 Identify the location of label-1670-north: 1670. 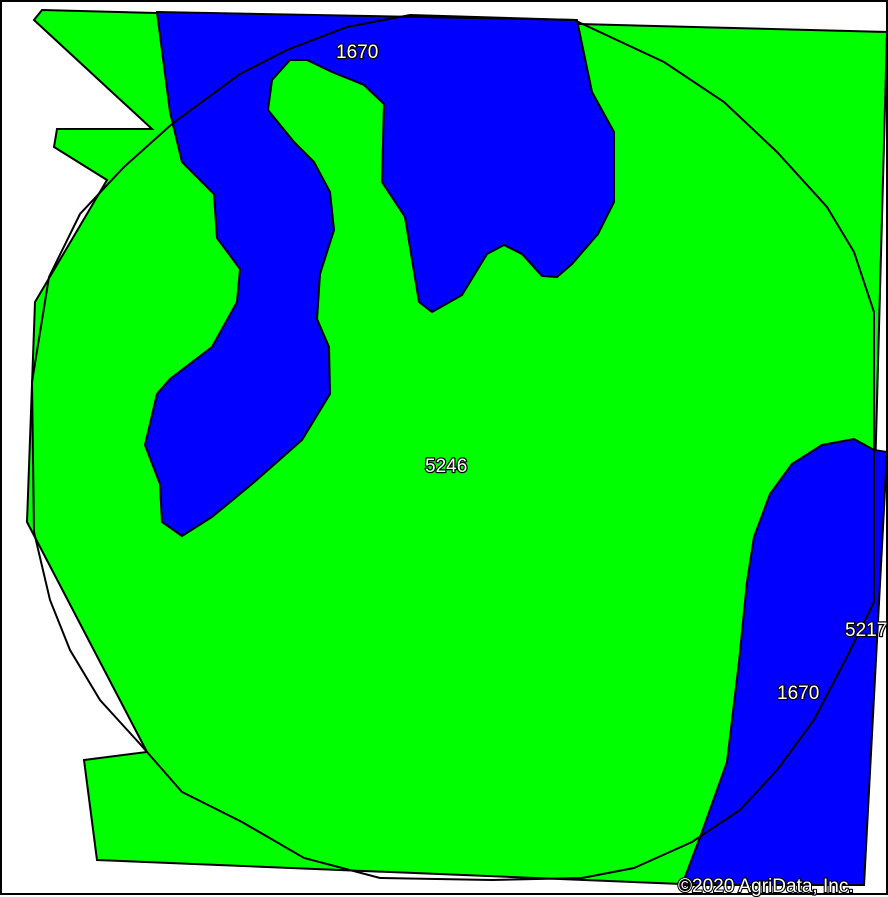
(357, 52).